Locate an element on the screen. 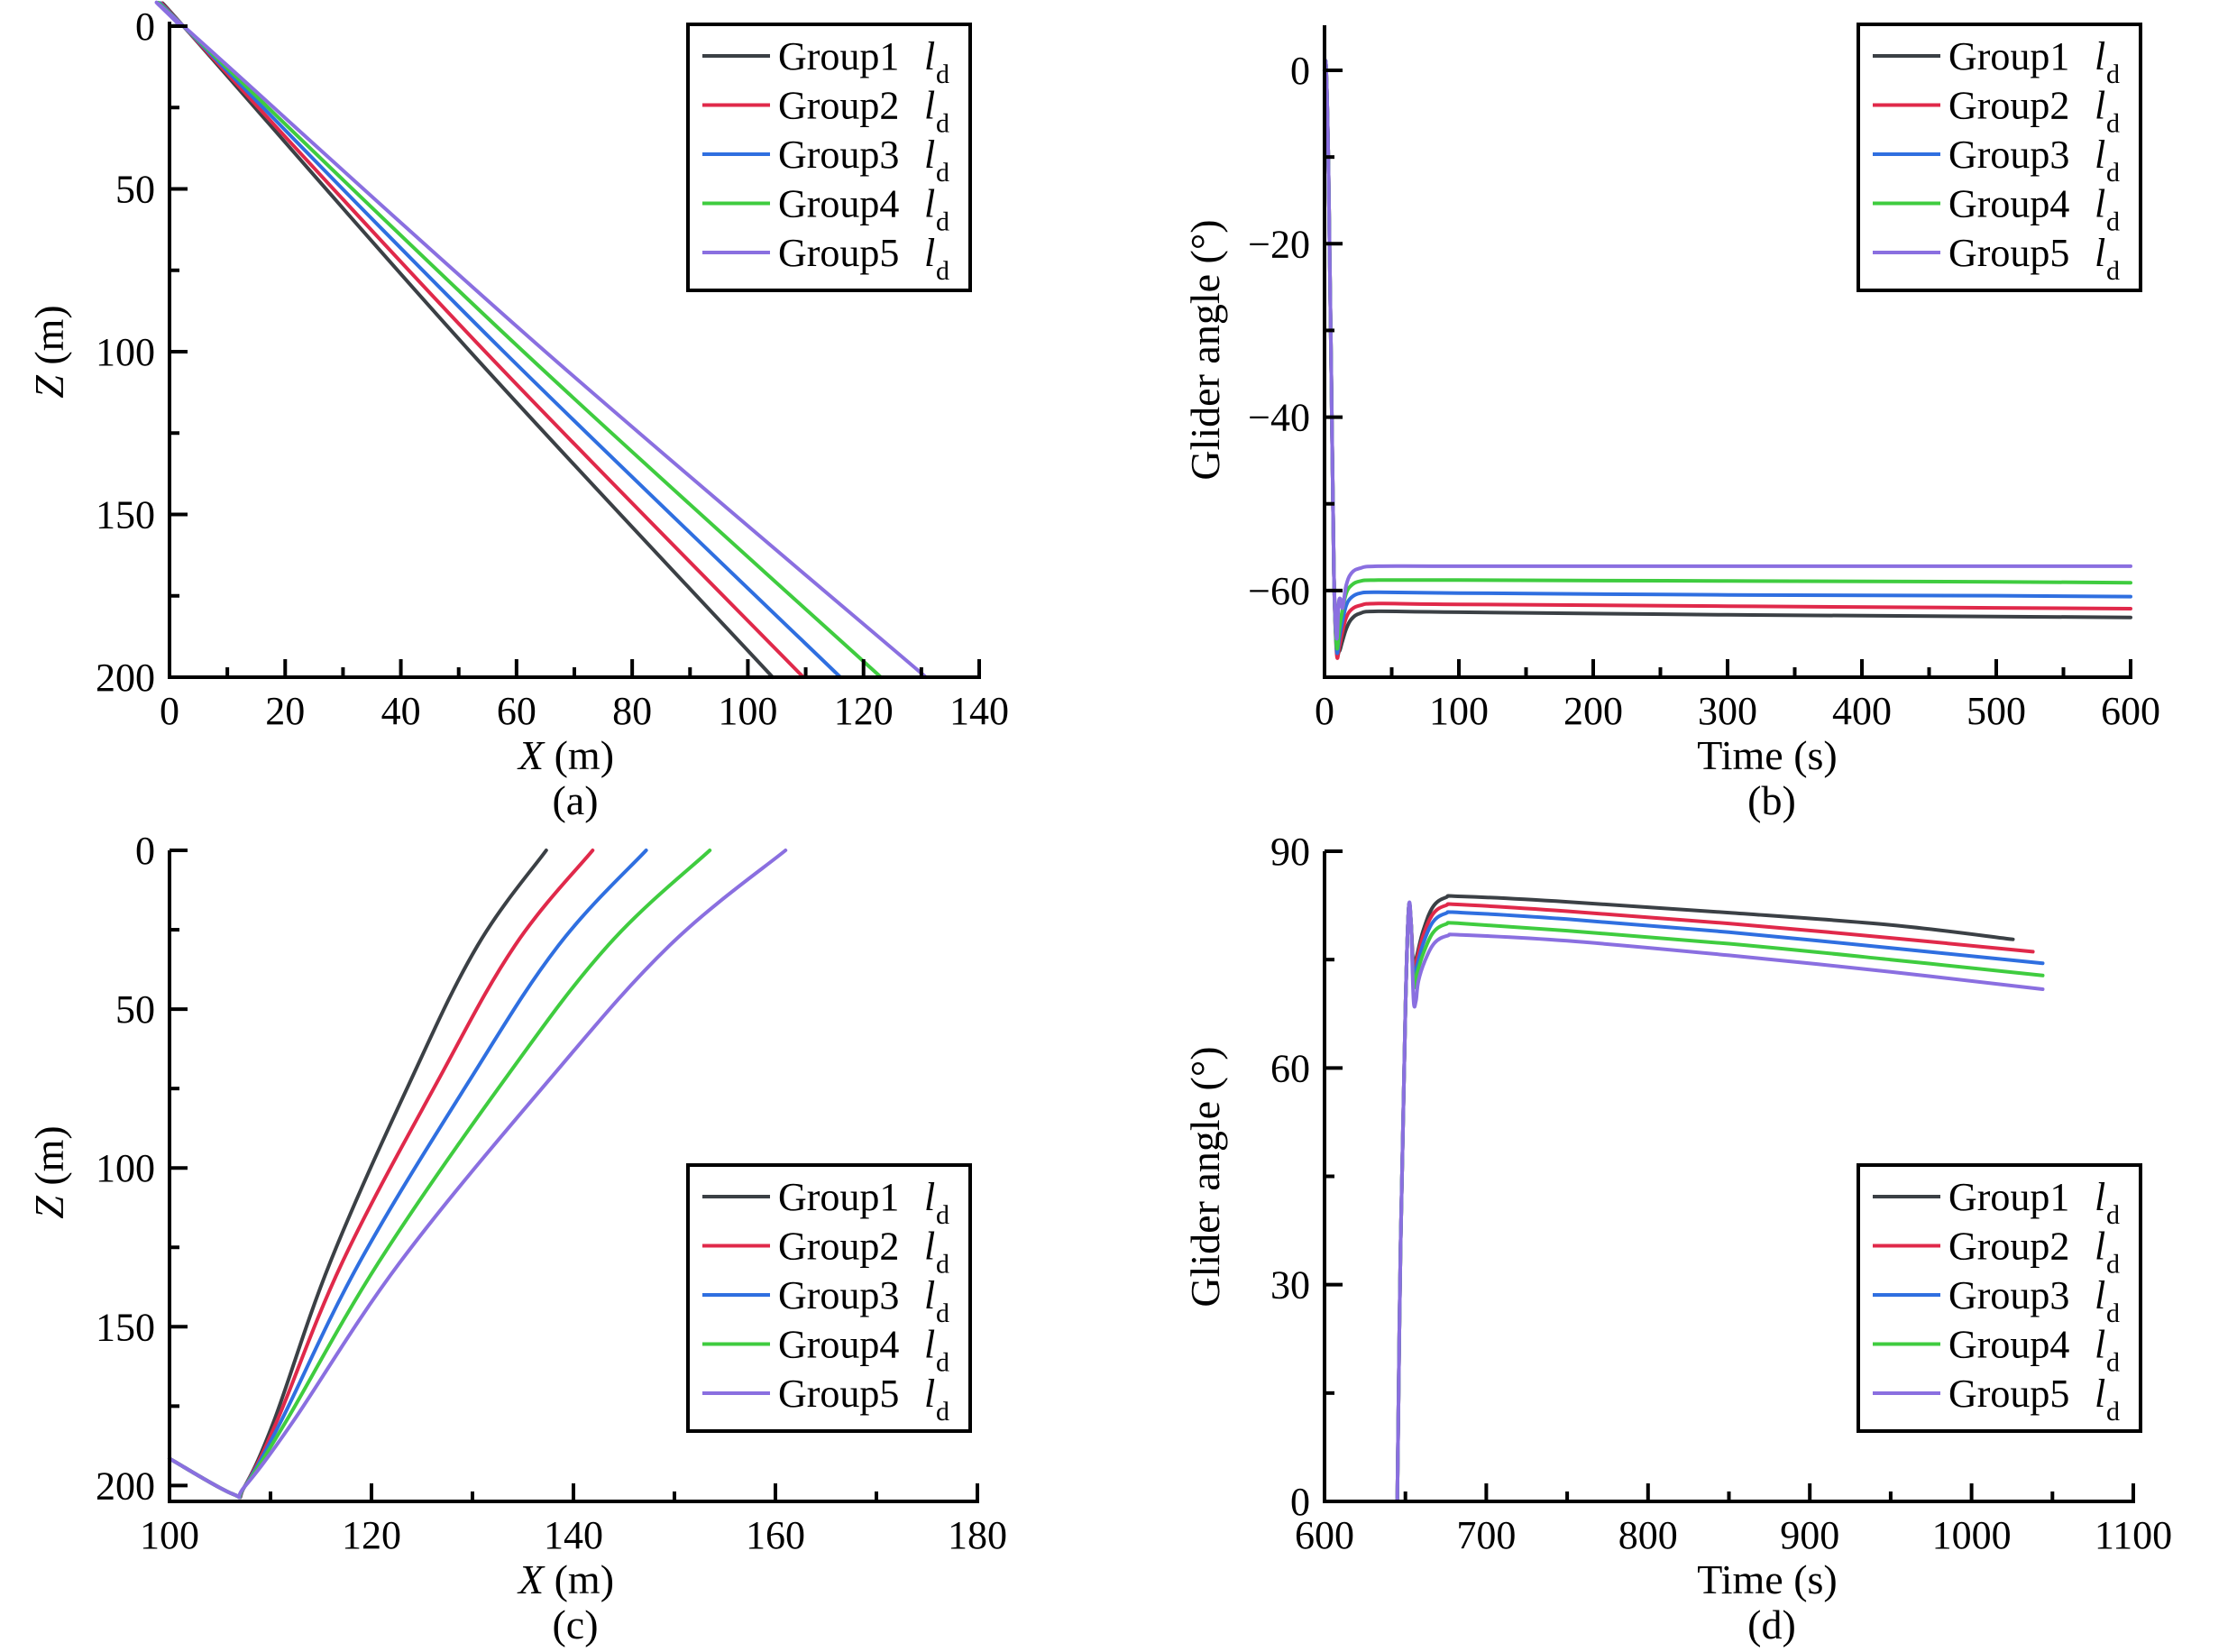  x-tick-label: 20 is located at coordinates (285, 711).